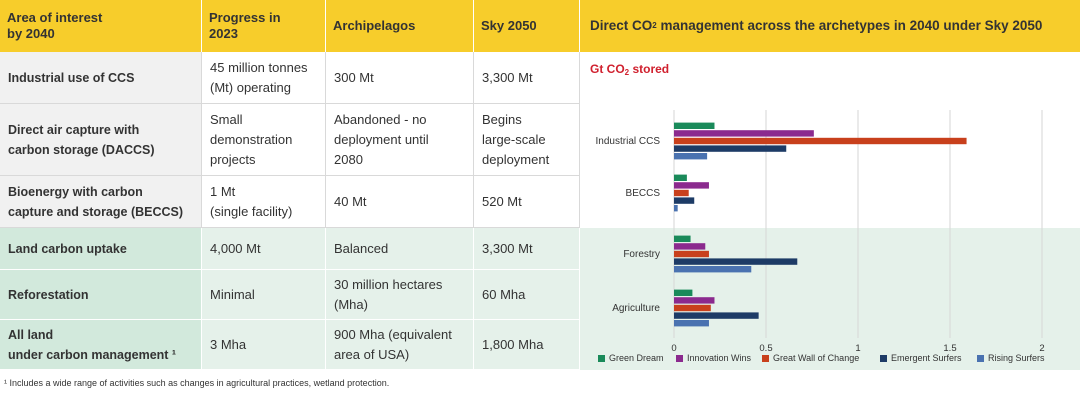 This screenshot has width=1080, height=400. Describe the element at coordinates (101, 248) in the screenshot. I see `row-label: Land carbon uptake` at that location.